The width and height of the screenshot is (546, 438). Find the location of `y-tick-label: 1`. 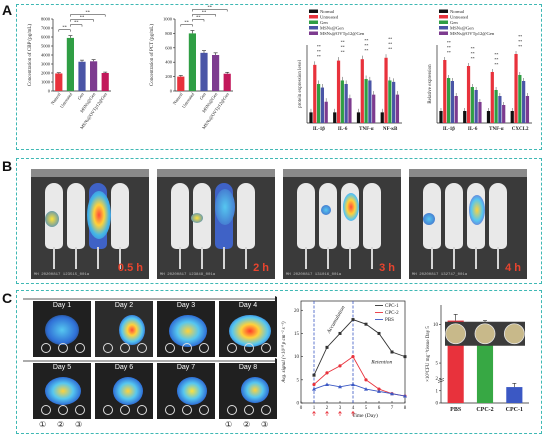

y-tick-label: 1 is located at coordinates (437, 391).